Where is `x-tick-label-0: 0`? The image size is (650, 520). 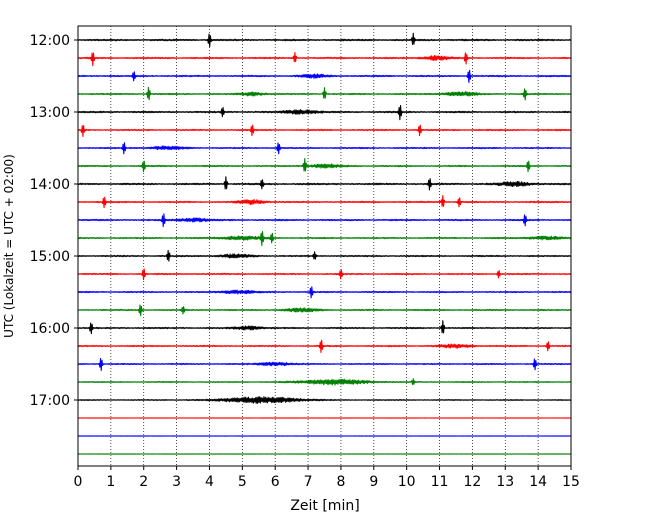 x-tick-label-0: 0 is located at coordinates (78, 482).